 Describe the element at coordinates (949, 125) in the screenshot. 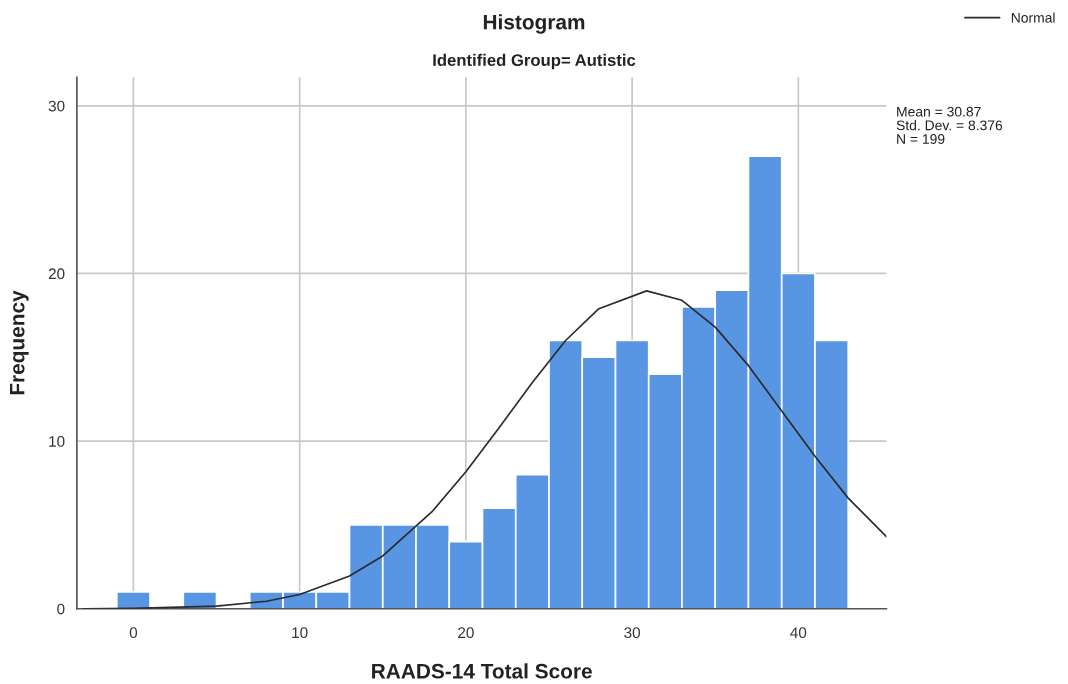

I see `text: Std. Dev. = 8.376` at that location.